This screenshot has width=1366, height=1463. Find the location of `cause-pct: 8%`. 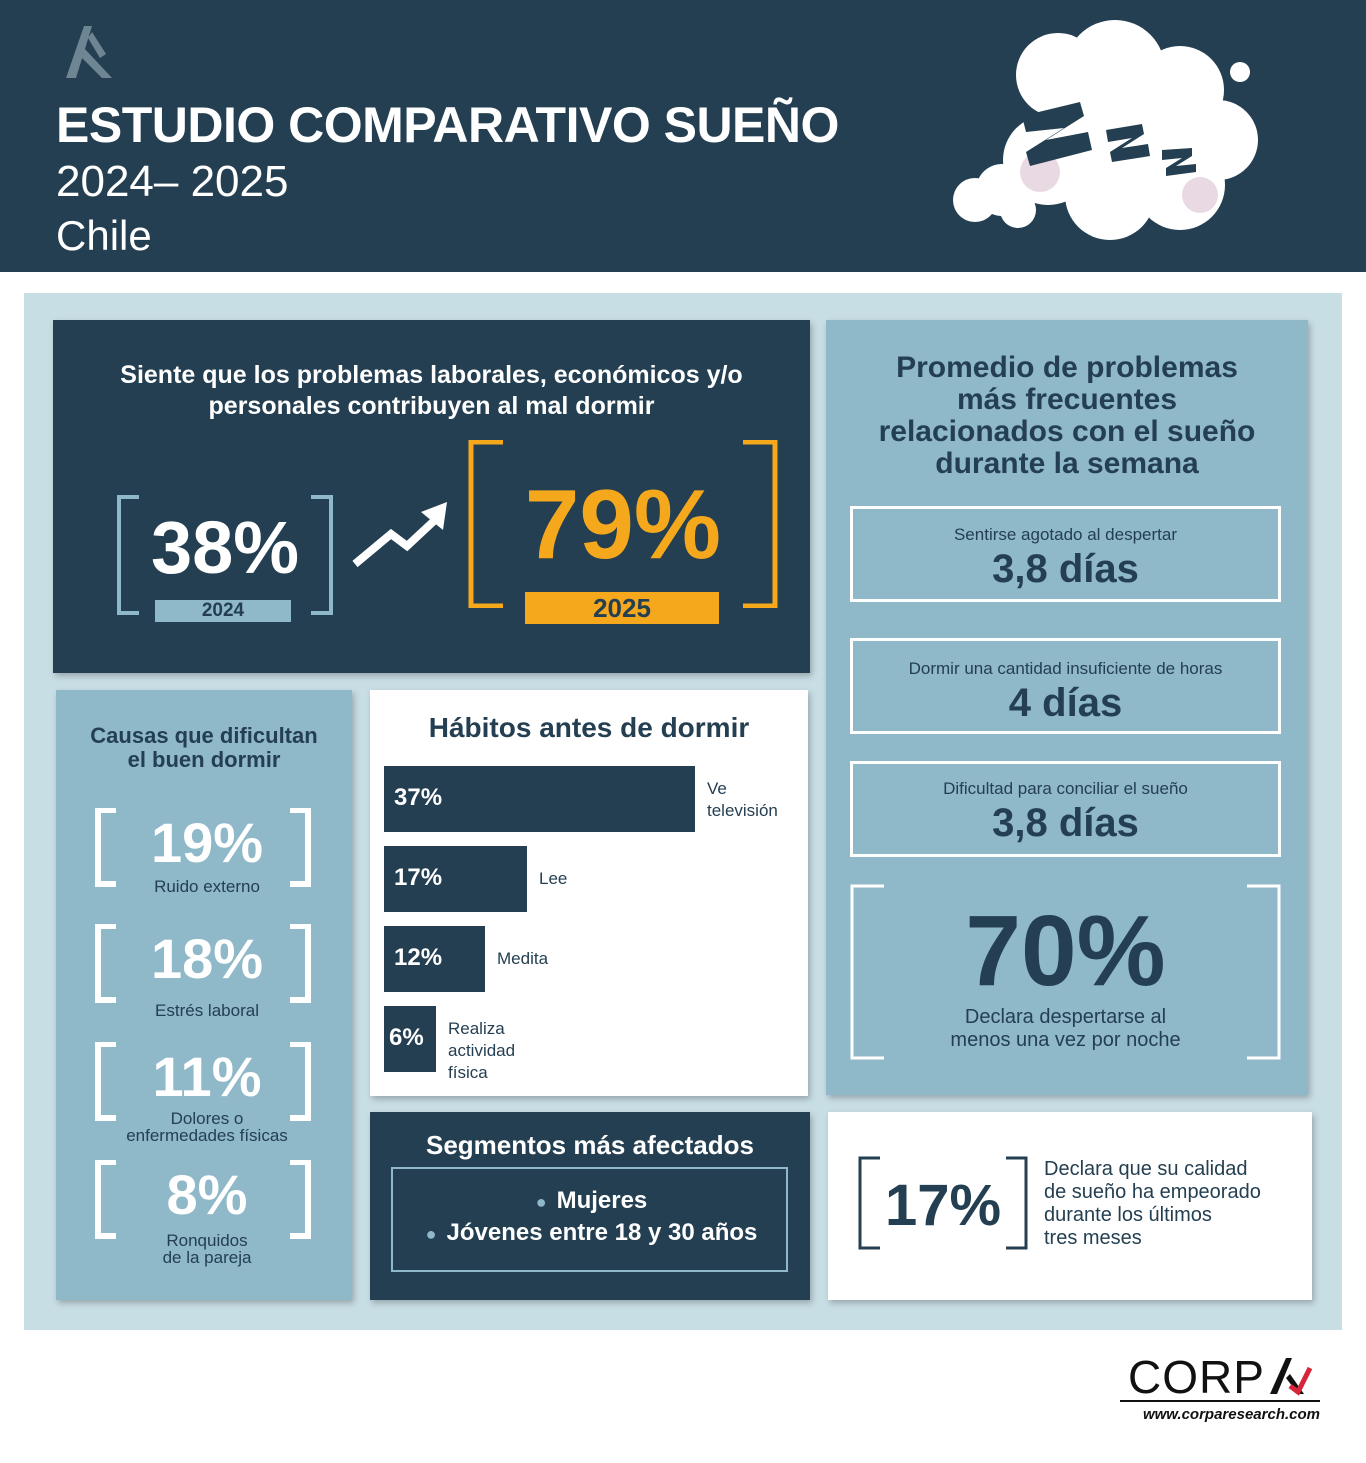

cause-pct: 8% is located at coordinates (207, 1194).